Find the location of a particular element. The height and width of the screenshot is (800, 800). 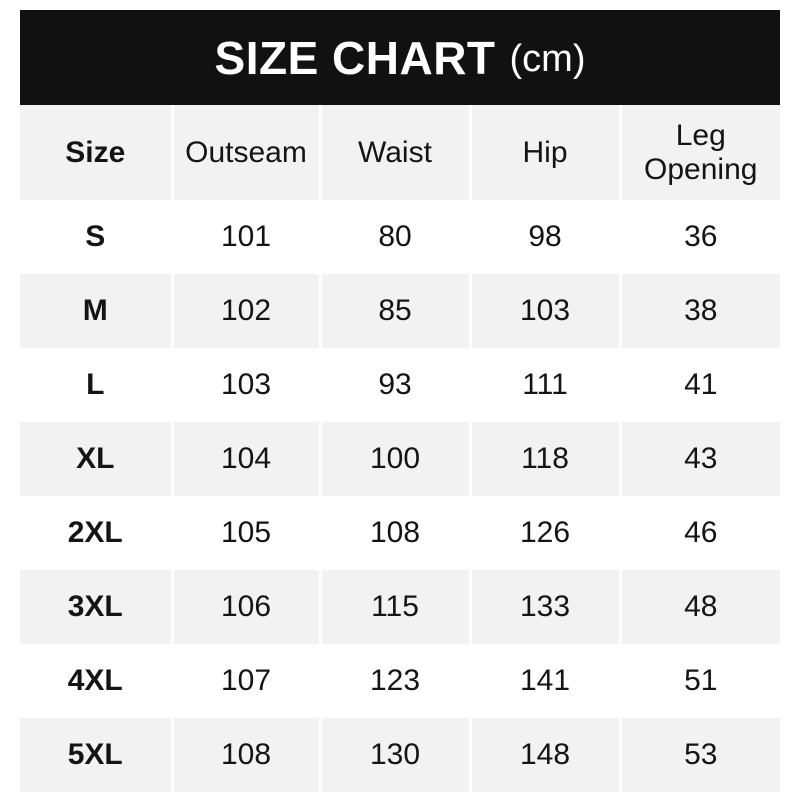

cell-hip: 148 is located at coordinates (544, 755).